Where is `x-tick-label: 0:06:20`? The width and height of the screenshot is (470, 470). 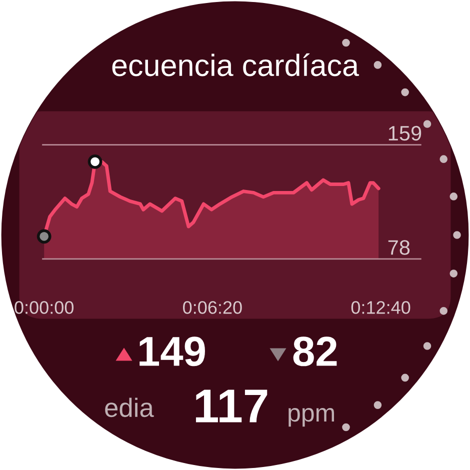 x-tick-label: 0:06:20 is located at coordinates (212, 307).